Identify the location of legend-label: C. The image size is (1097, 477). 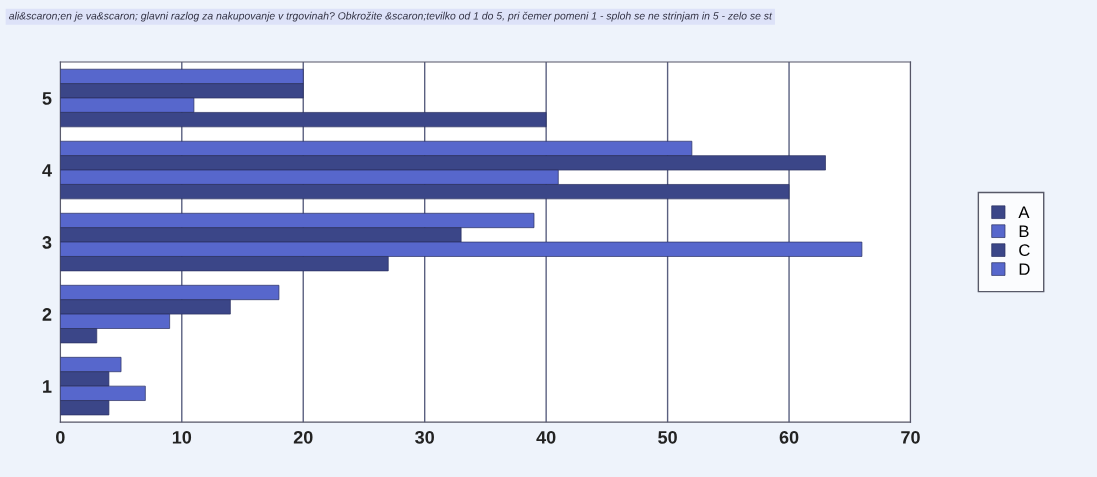
(1024, 250).